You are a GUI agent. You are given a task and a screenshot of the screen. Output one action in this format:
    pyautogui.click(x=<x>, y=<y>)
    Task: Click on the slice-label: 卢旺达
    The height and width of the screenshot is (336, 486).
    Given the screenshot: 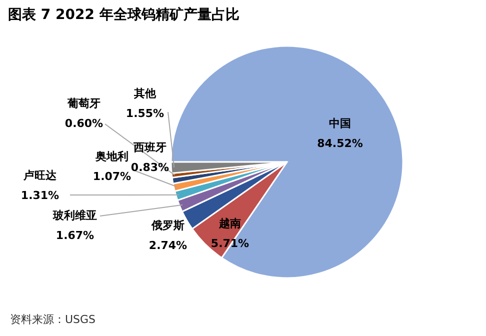 What is the action you would take?
    pyautogui.click(x=40, y=175)
    